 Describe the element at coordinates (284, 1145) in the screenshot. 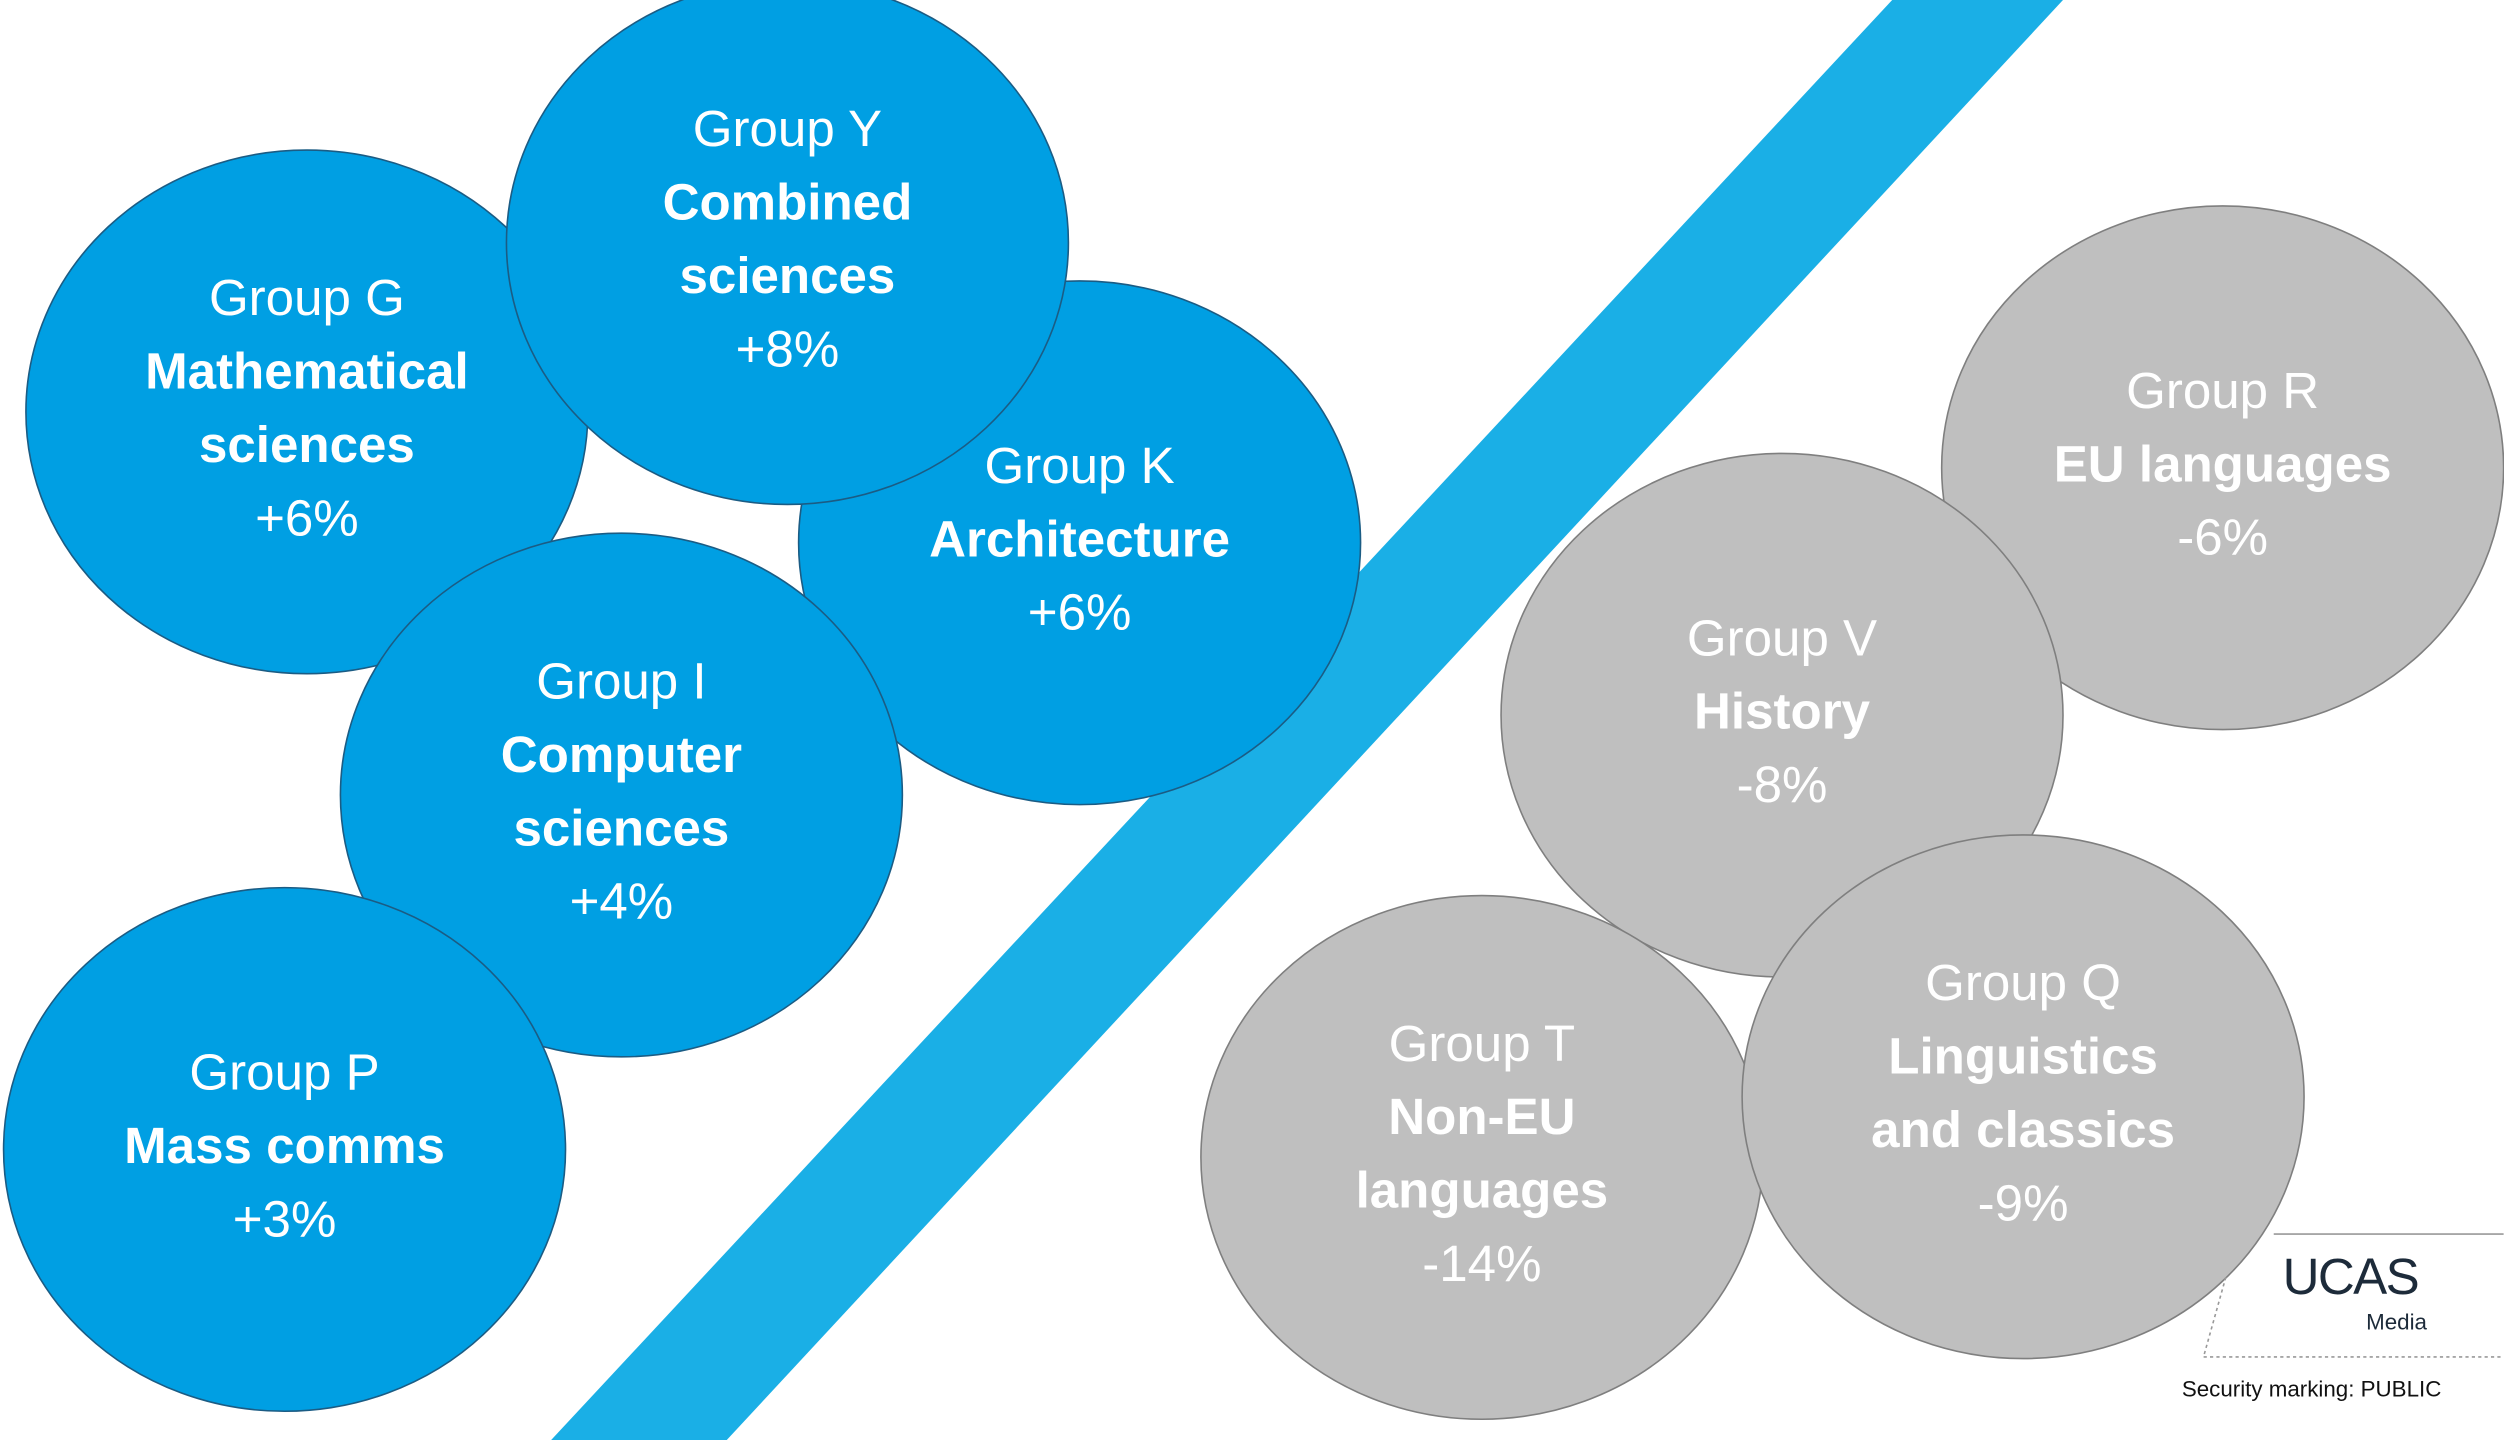

I see `subject-label: Mass comms` at that location.